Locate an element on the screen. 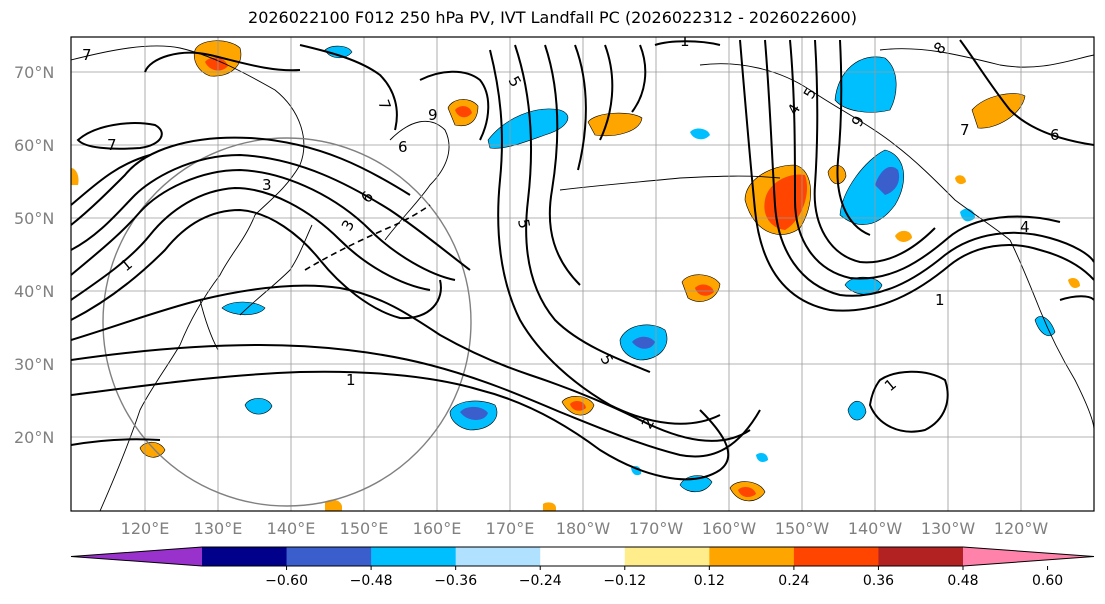  kamchatka-coastline is located at coordinates (417, 180).